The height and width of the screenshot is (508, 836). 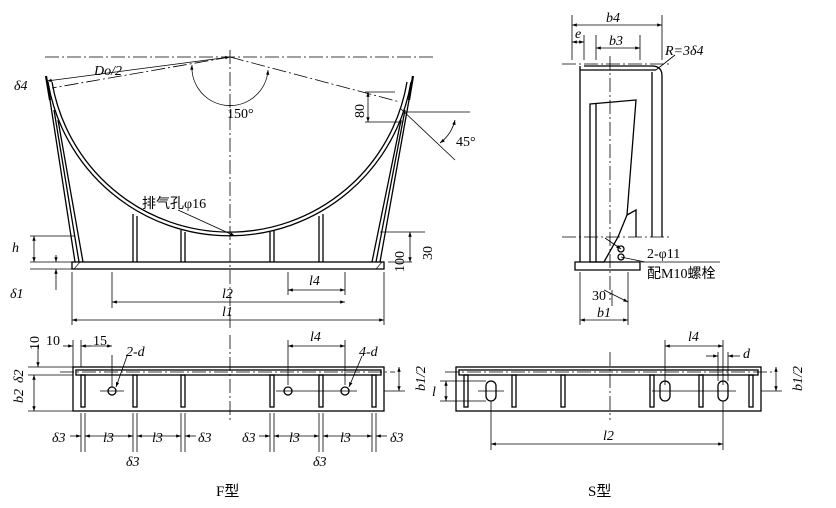 What do you see at coordinates (138, 69) in the screenshot?
I see `do2-dimension` at bounding box center [138, 69].